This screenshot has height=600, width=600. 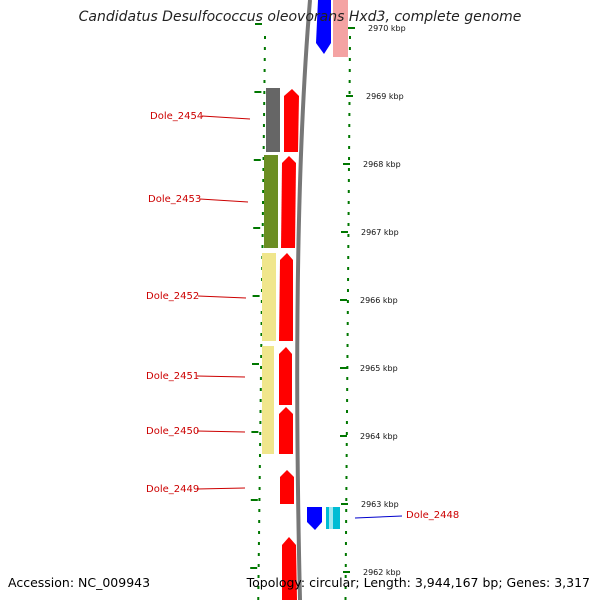 I want to click on tick-label: 2964 kbp, so click(x=379, y=436).